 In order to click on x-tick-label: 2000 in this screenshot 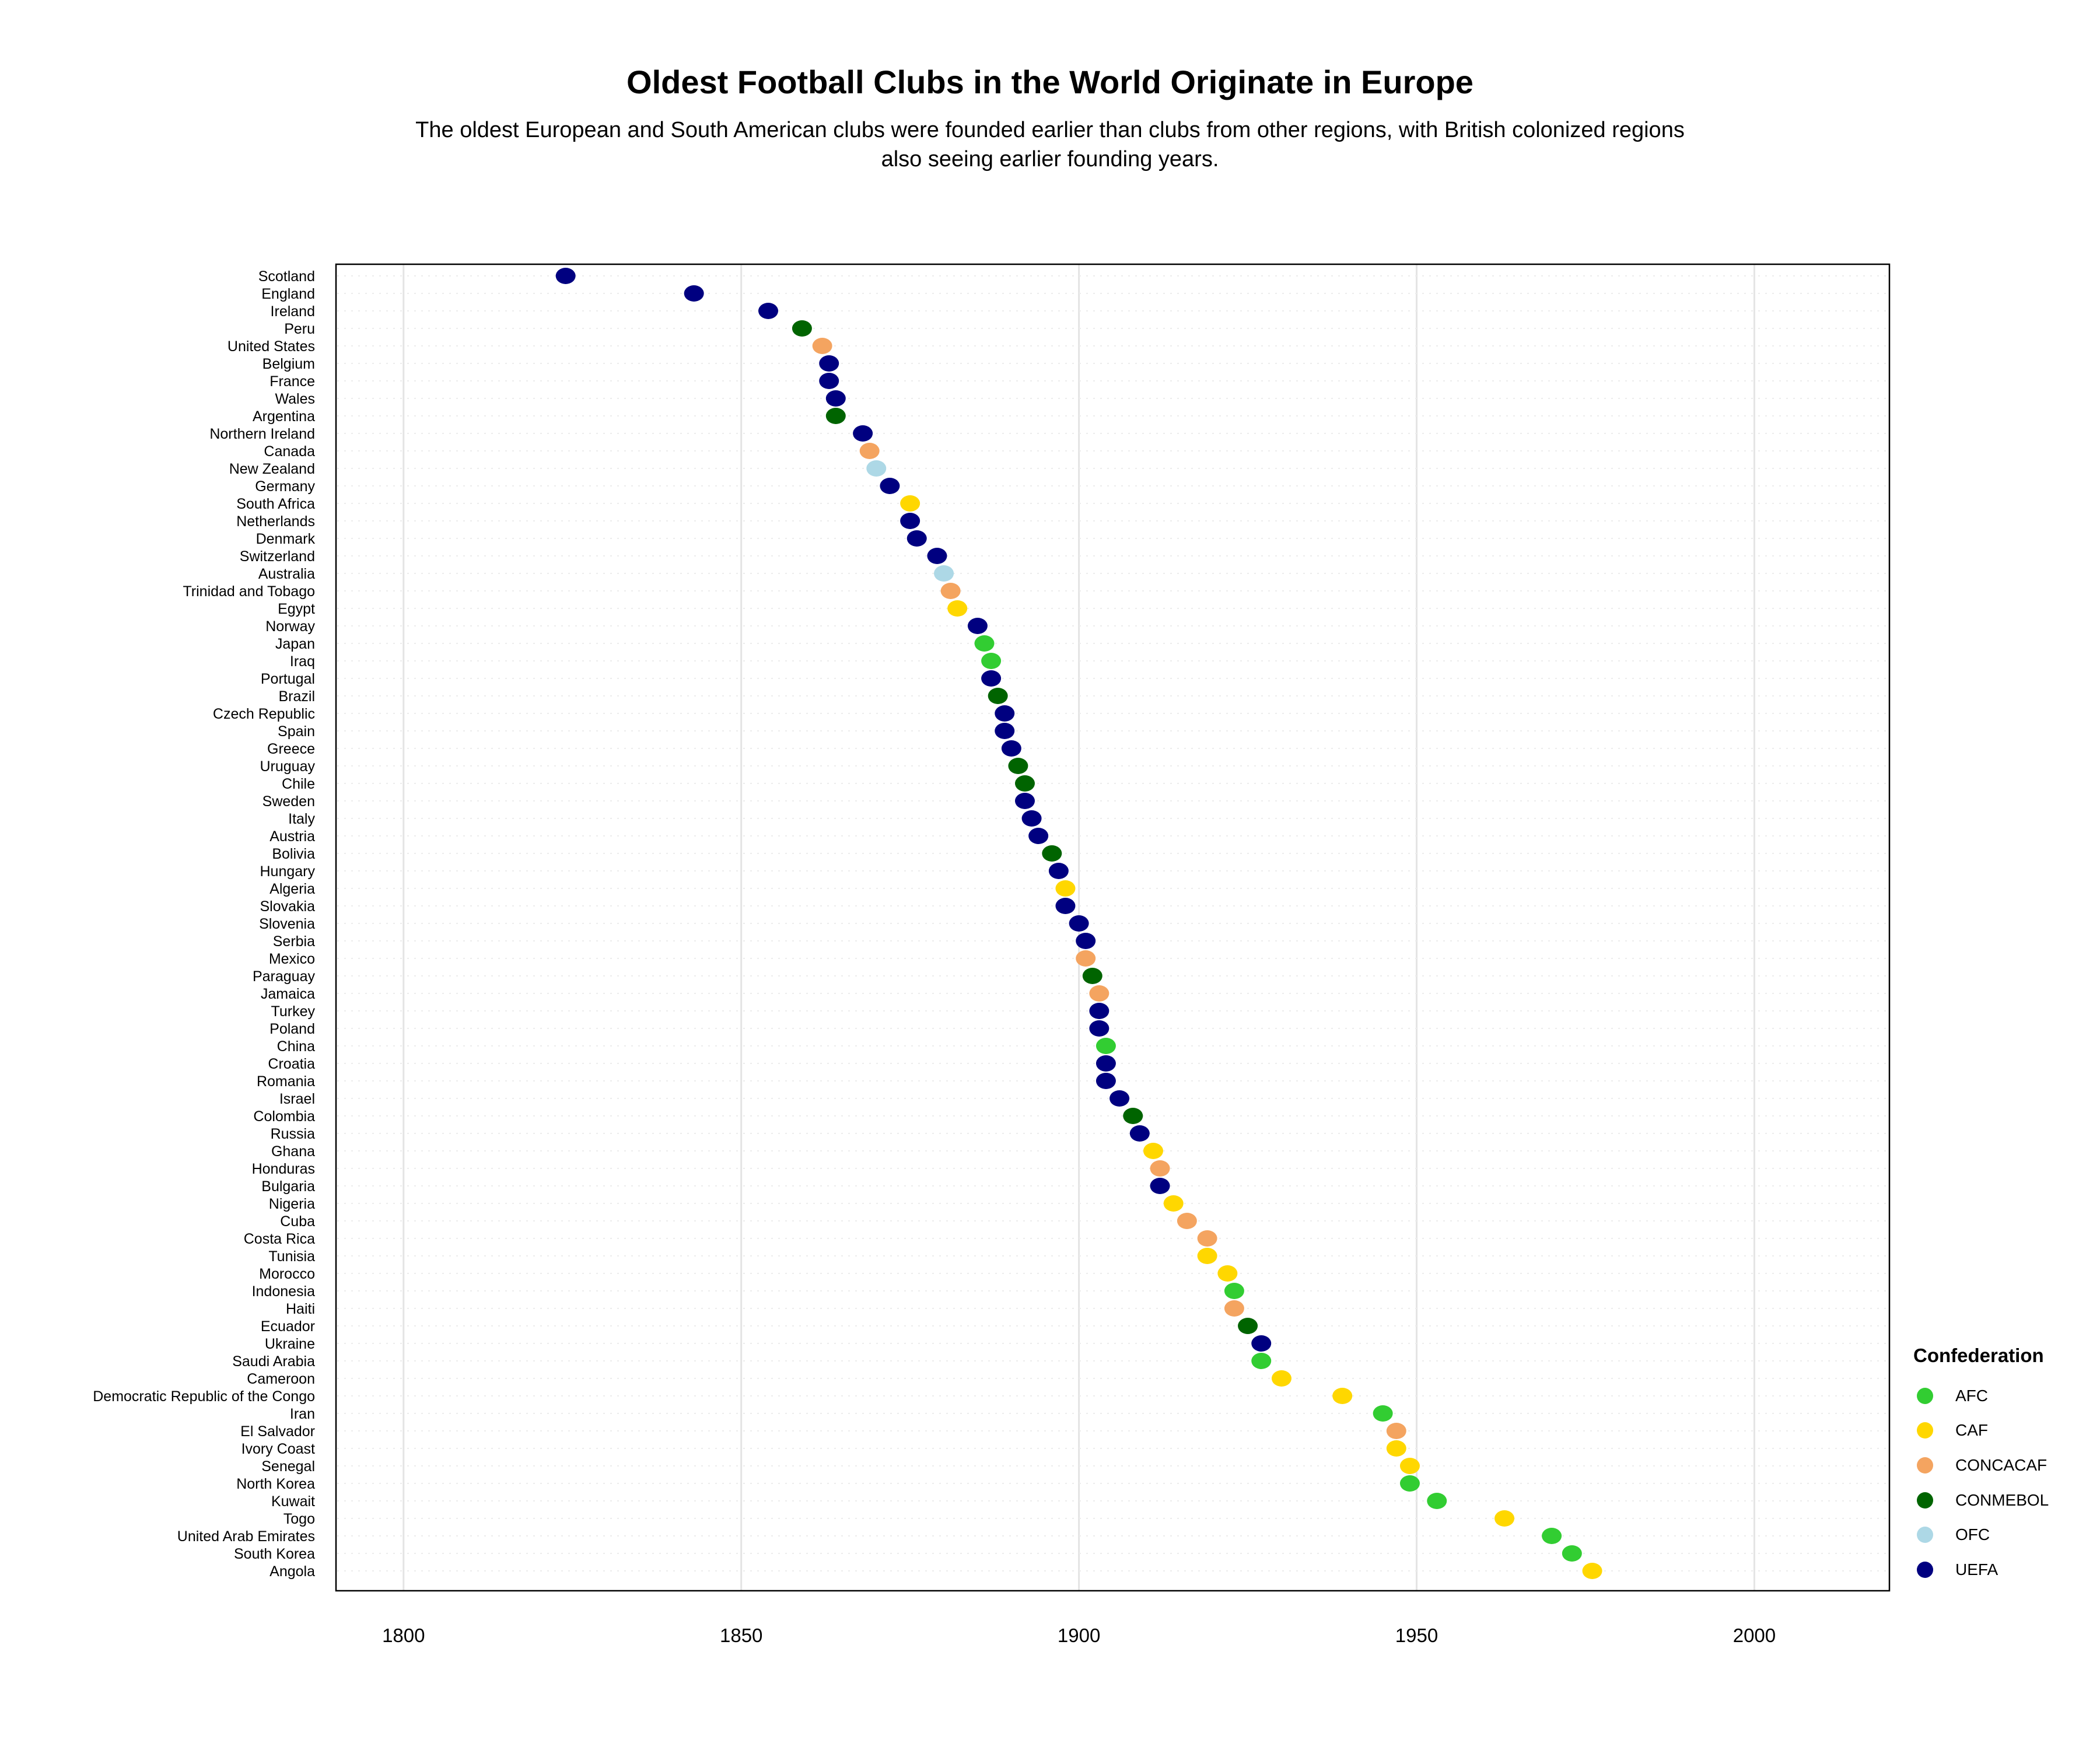, I will do `click(1754, 1636)`.